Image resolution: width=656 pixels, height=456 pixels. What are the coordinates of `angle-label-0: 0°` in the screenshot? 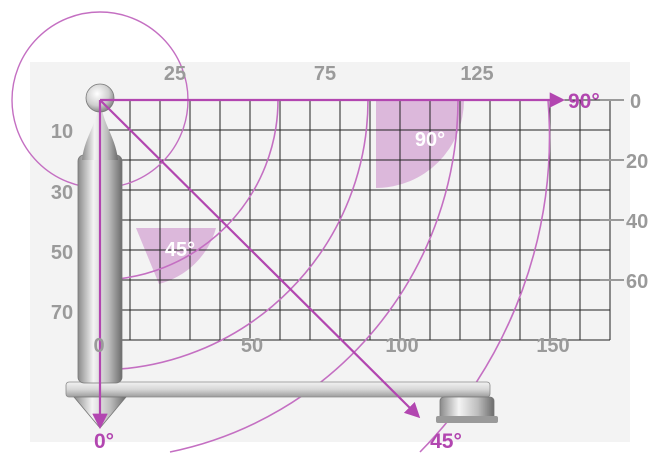 It's located at (104, 441).